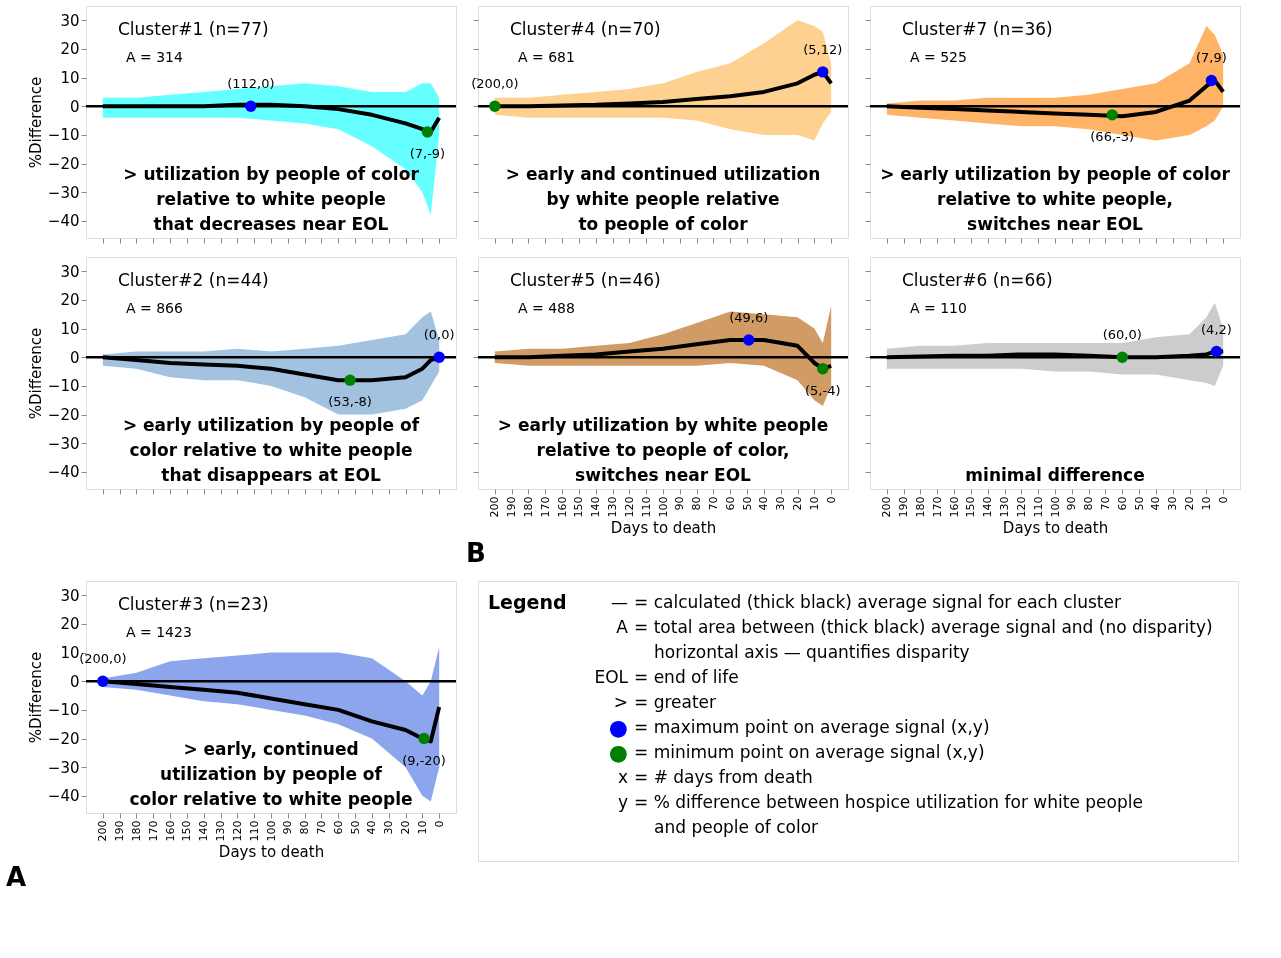 The image size is (1281, 958). I want to click on annotation: (49,6), so click(749, 318).